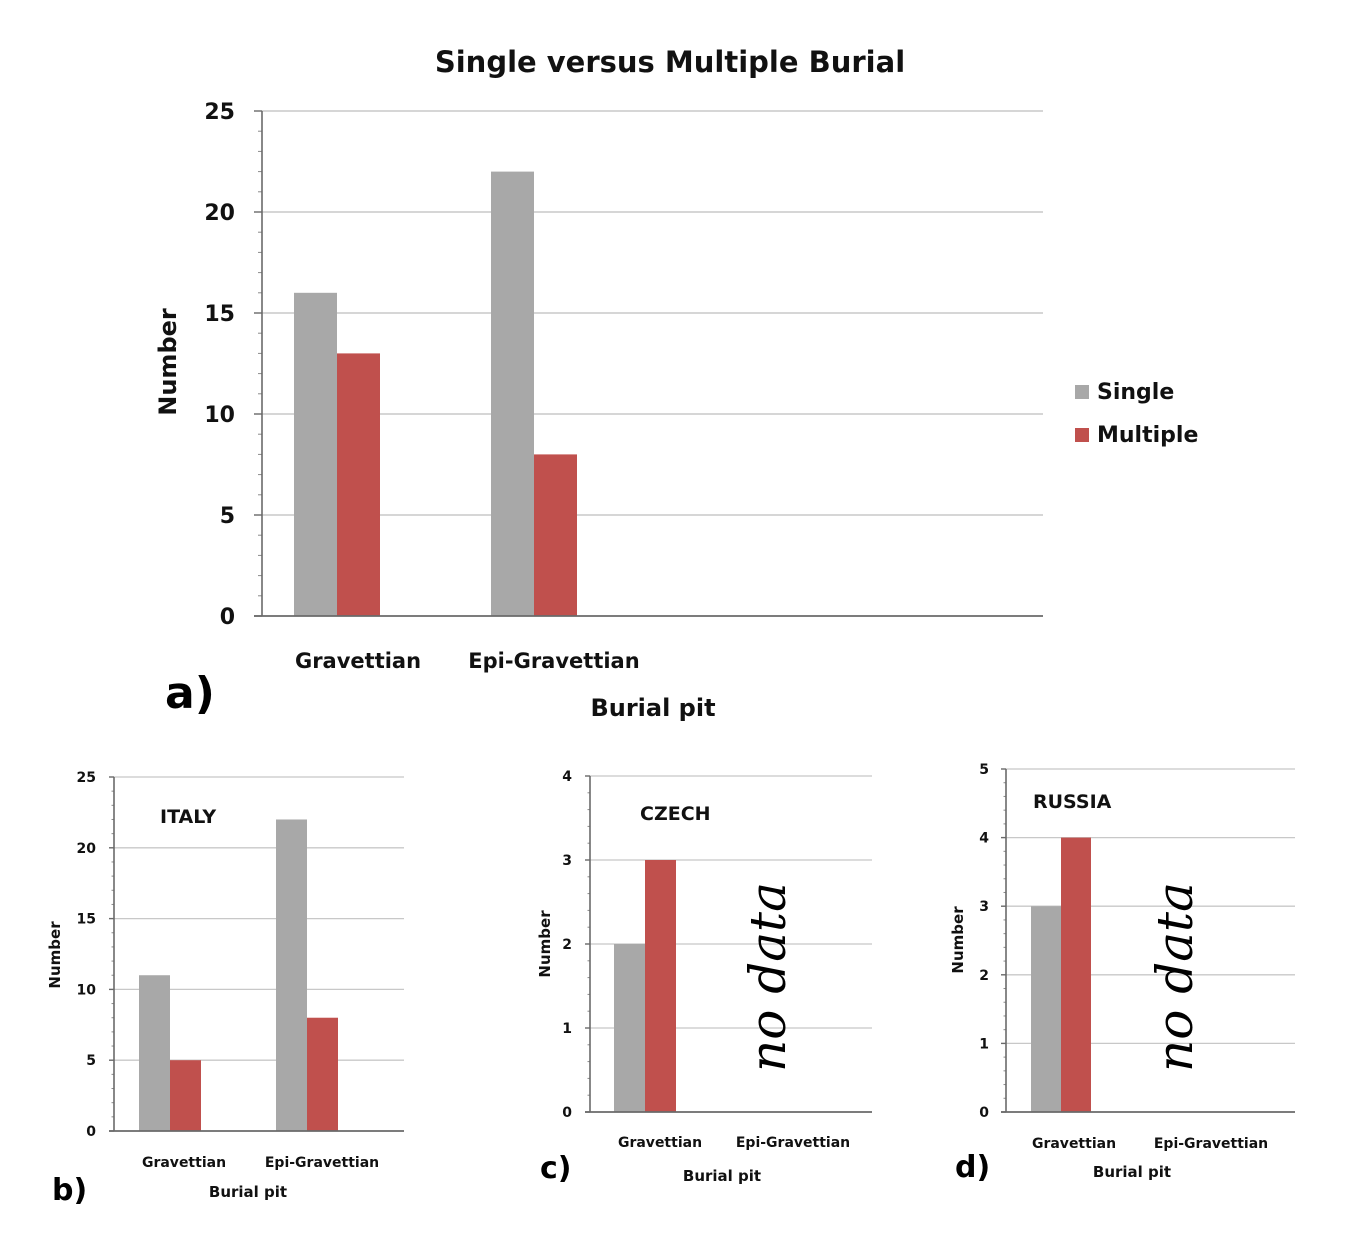 This screenshot has height=1257, width=1346. Describe the element at coordinates (1136, 414) in the screenshot. I see `legend: Single Multiple` at that location.